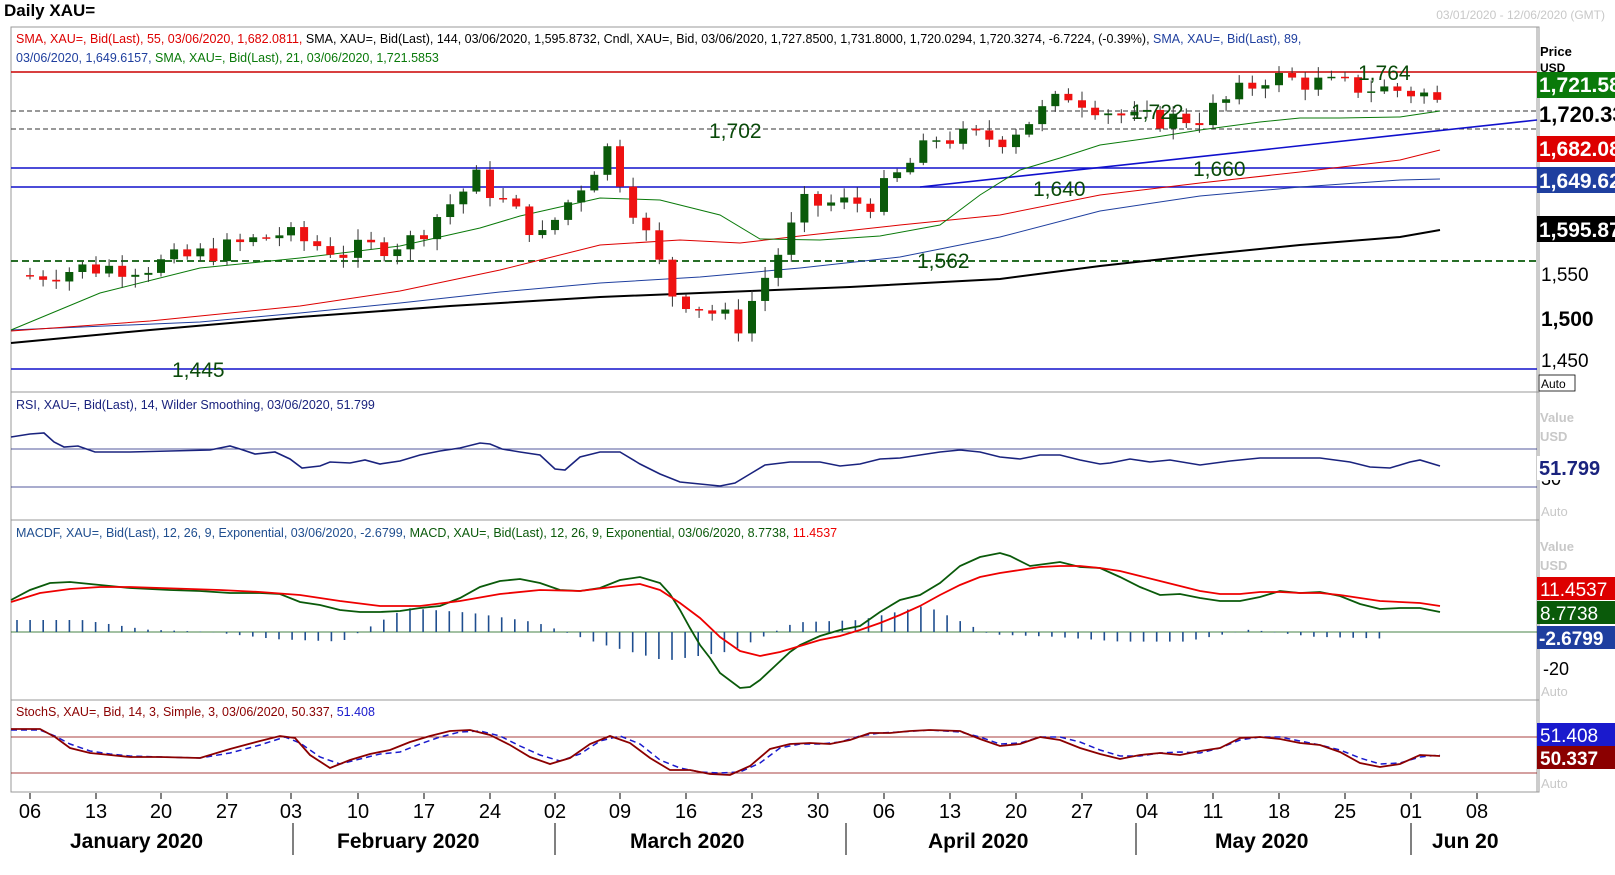 The height and width of the screenshot is (875, 1615). I want to click on rsi-auto-label: Auto, so click(1554, 511).